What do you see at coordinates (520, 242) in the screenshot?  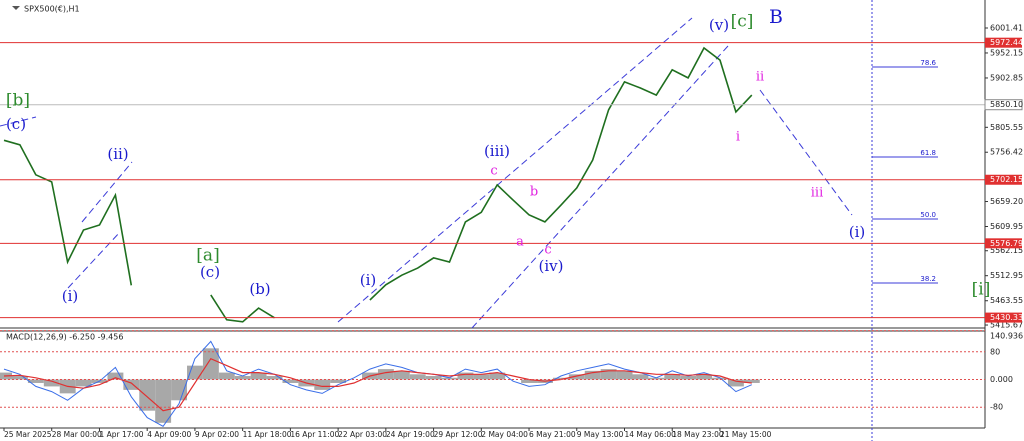 I see `wave-label: a` at bounding box center [520, 242].